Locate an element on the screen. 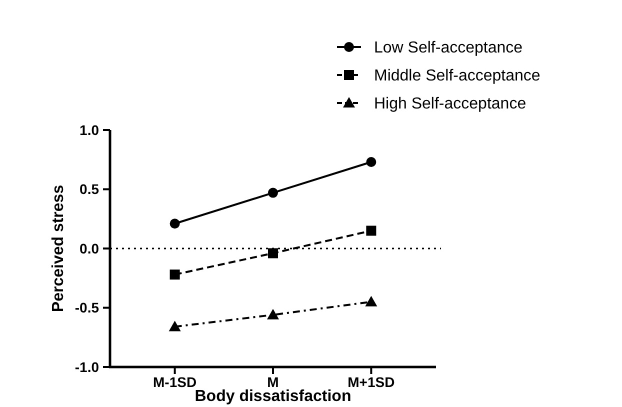 The image size is (622, 407). legend-label: High Self-acceptance is located at coordinates (450, 104).